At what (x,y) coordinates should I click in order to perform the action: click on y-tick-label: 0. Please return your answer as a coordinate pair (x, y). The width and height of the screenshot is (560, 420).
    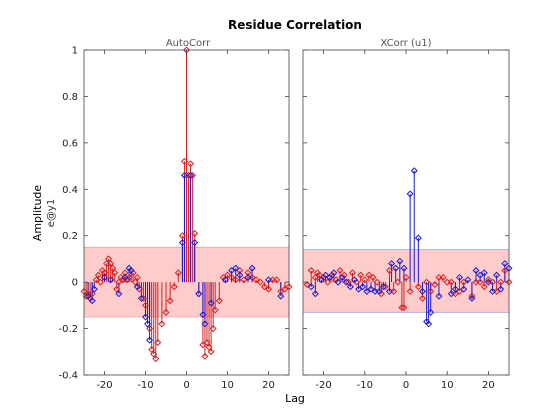
    Looking at the image, I should click on (75, 283).